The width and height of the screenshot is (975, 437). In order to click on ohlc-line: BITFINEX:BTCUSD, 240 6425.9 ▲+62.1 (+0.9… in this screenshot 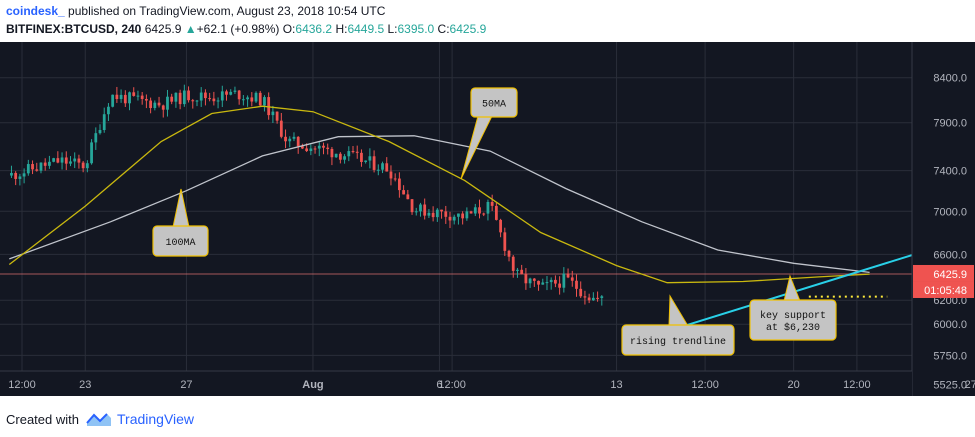, I will do `click(246, 29)`.